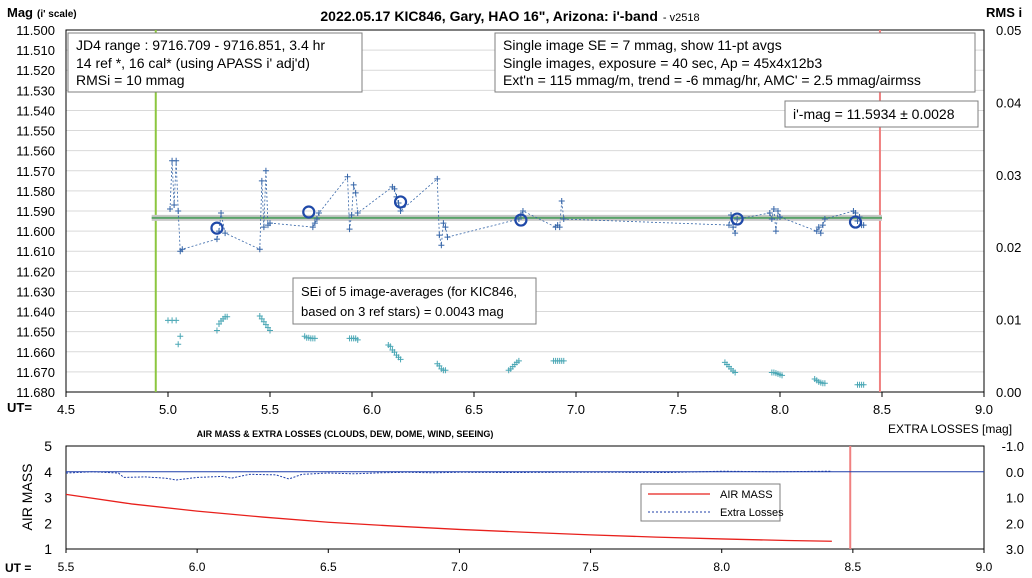 The height and width of the screenshot is (578, 1032). Describe the element at coordinates (1008, 247) in the screenshot. I see `y2-tick-label: 0.02` at that location.